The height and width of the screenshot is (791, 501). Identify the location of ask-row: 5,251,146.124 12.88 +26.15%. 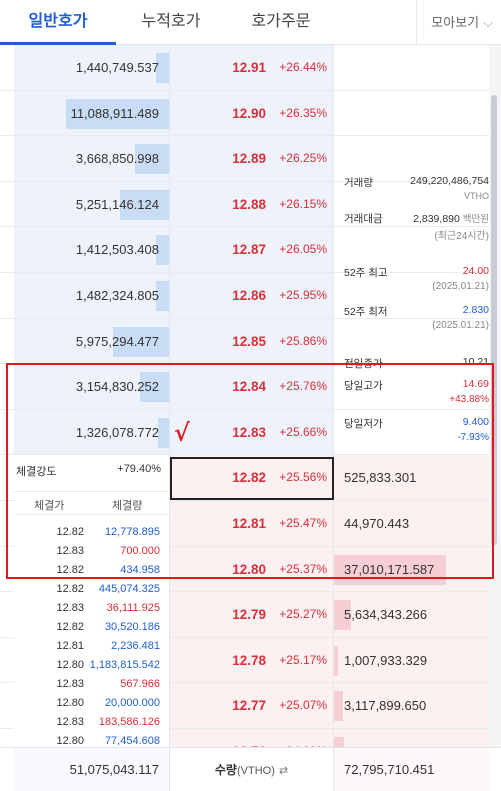
(250, 204).